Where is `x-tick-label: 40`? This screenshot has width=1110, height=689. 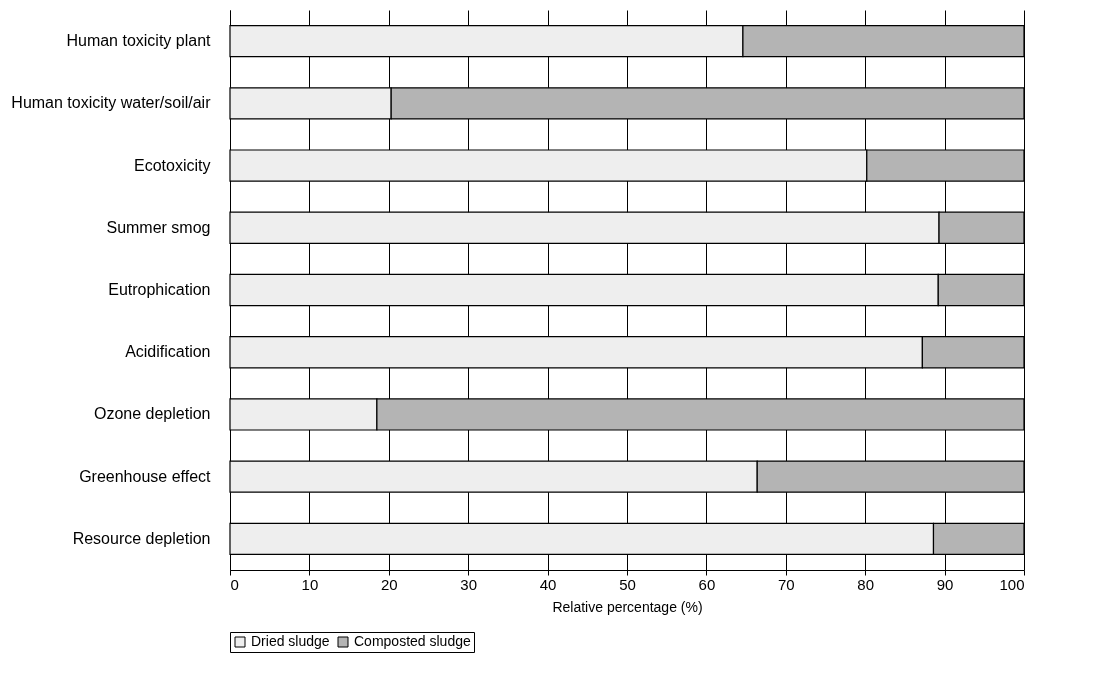 x-tick-label: 40 is located at coordinates (548, 584).